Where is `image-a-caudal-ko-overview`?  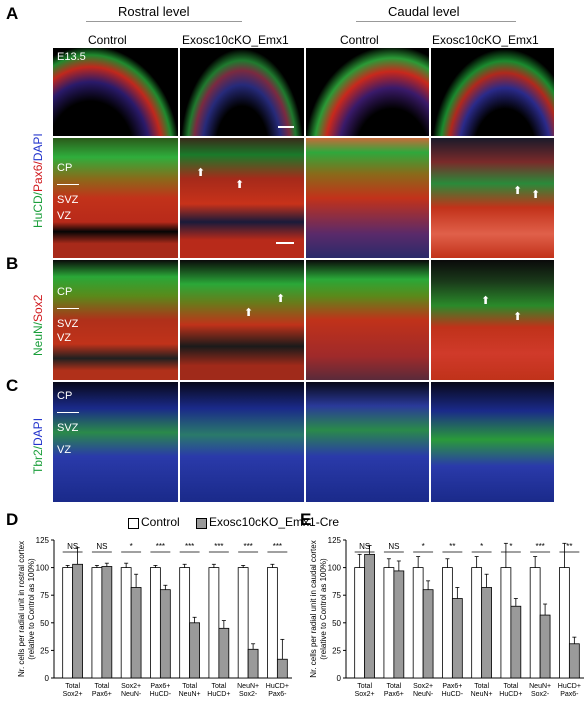 image-a-caudal-ko-overview is located at coordinates (492, 92).